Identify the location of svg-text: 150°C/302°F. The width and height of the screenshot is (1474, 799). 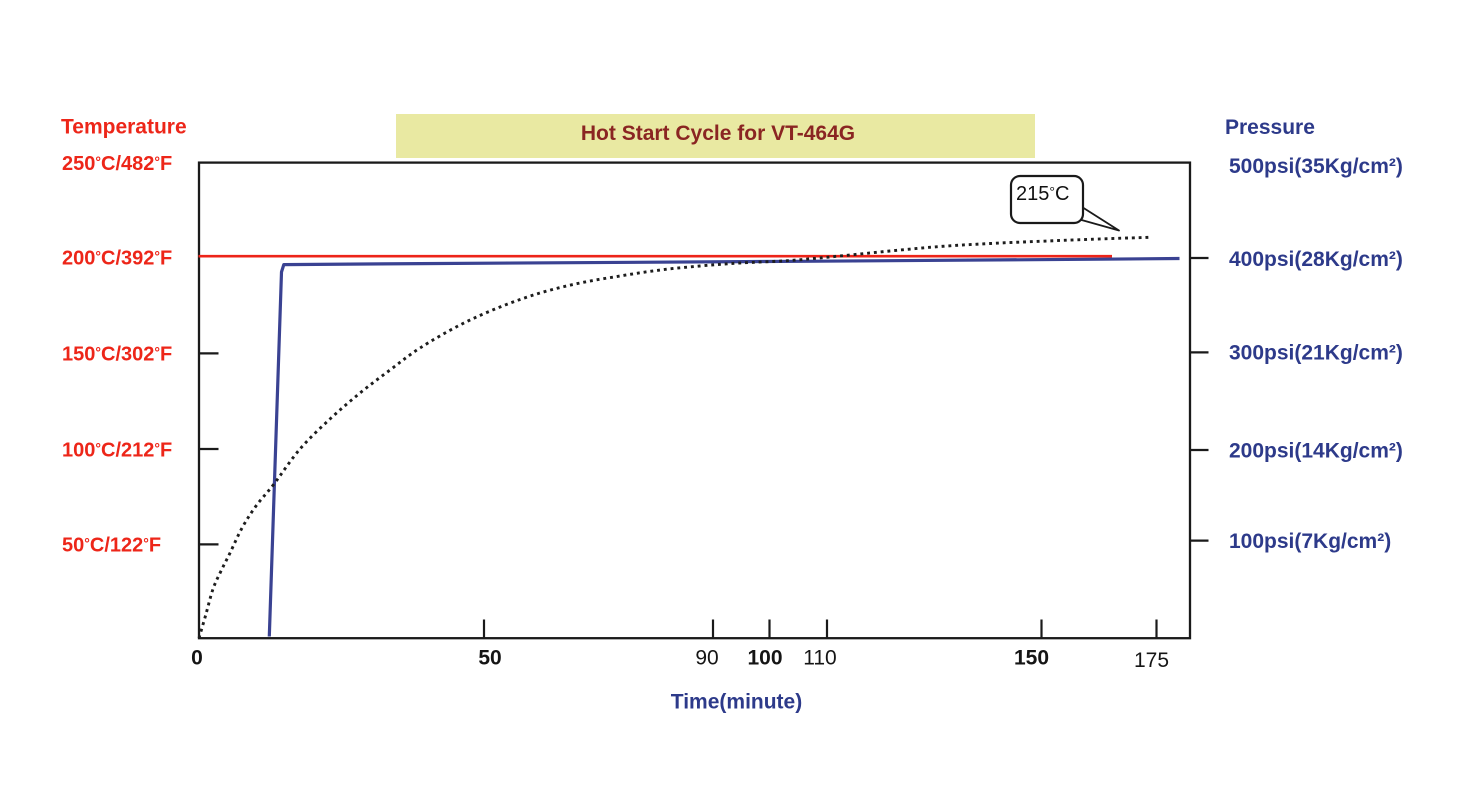
(117, 355).